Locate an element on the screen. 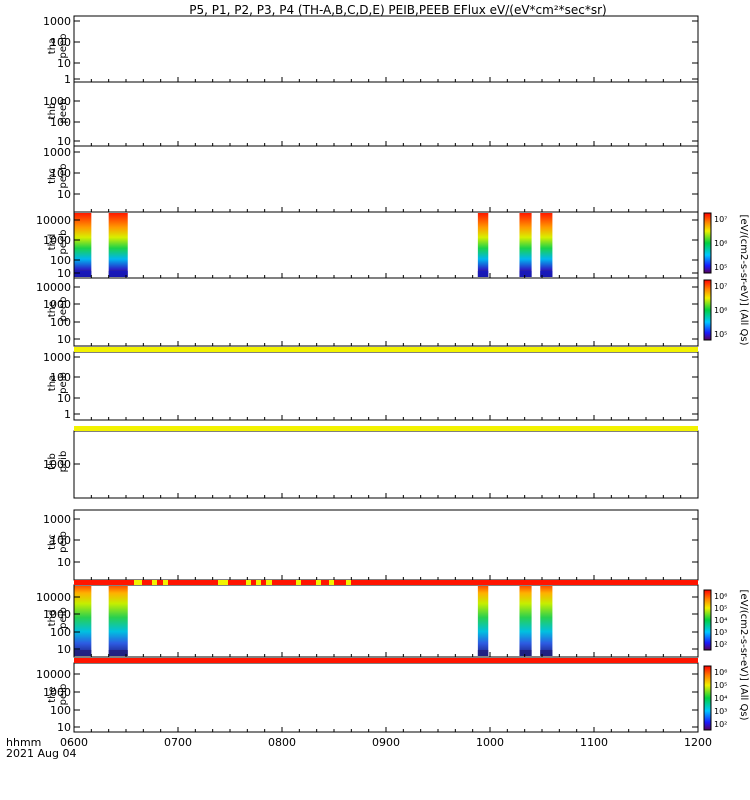 The image size is (750, 800). colorbar-tick-label: 10⁷ is located at coordinates (720, 286).